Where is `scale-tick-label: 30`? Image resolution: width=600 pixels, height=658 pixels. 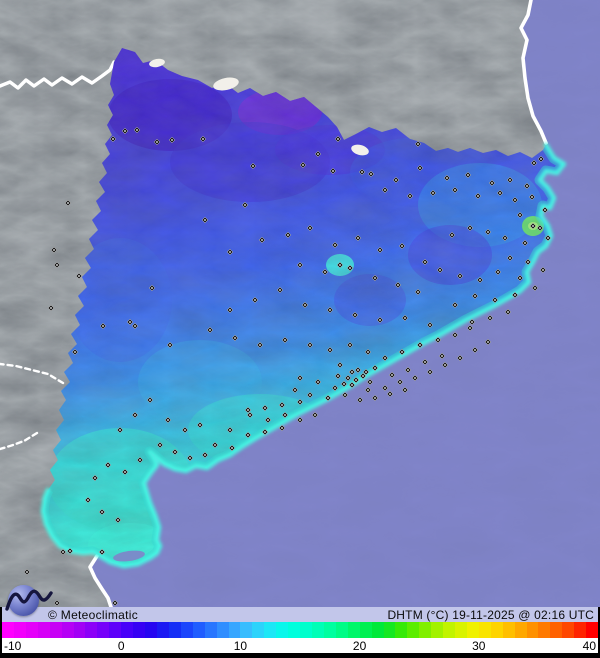
scale-tick-label: 30 is located at coordinates (479, 646).